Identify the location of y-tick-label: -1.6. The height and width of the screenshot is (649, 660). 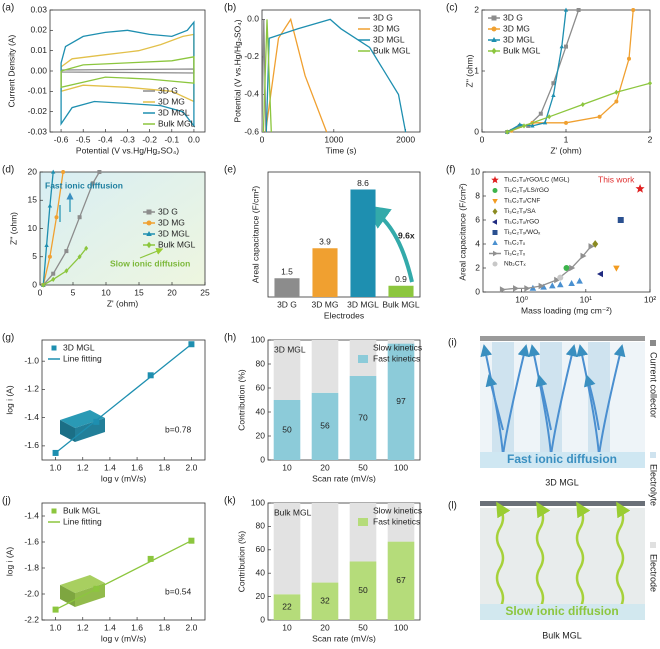
(31, 445).